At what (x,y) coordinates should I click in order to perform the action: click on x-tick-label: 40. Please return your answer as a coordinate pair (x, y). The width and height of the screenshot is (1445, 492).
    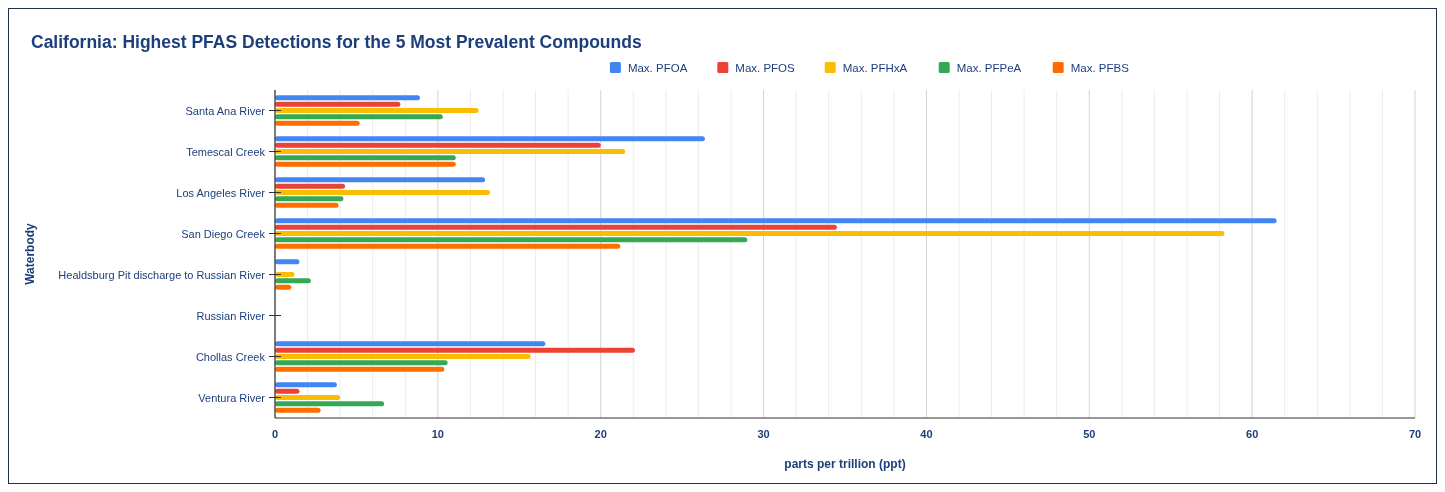
    Looking at the image, I should click on (926, 434).